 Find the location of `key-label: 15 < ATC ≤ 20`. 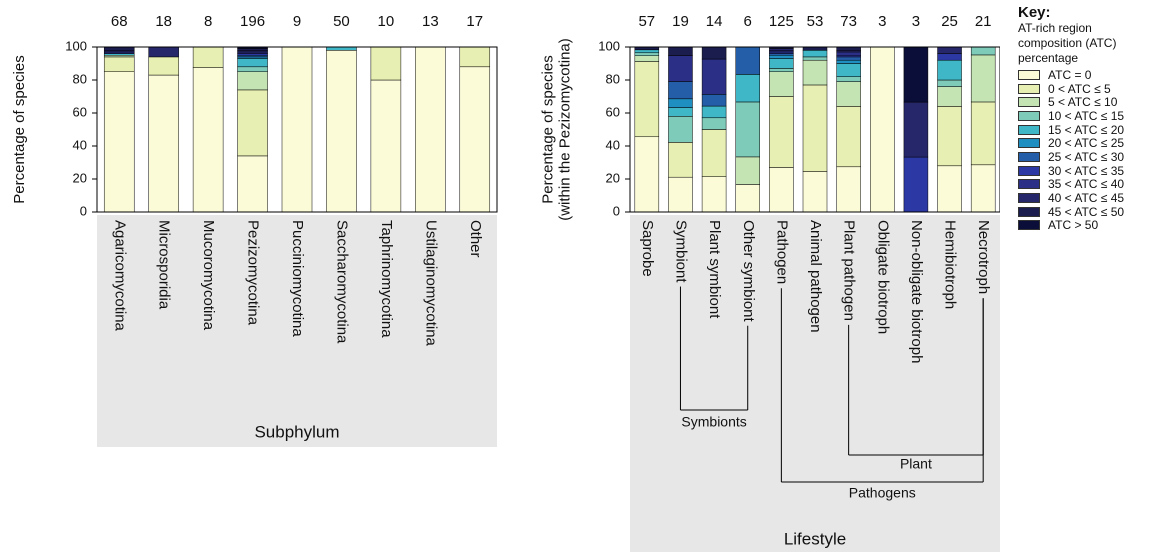

key-label: 15 < ATC ≤ 20 is located at coordinates (1086, 129).